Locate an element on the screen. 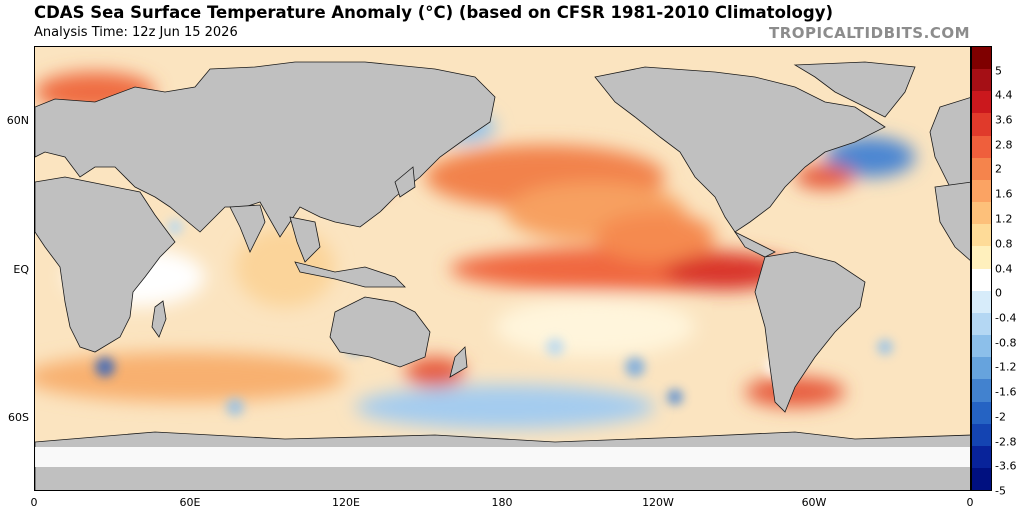  indonesia-land is located at coordinates (350, 274).